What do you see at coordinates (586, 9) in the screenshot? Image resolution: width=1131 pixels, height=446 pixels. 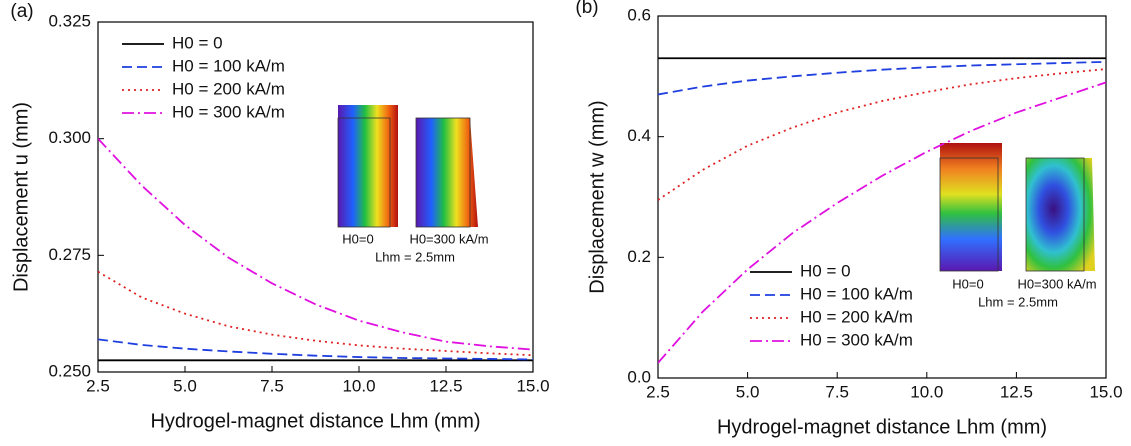 I see `panel-label: (b)` at bounding box center [586, 9].